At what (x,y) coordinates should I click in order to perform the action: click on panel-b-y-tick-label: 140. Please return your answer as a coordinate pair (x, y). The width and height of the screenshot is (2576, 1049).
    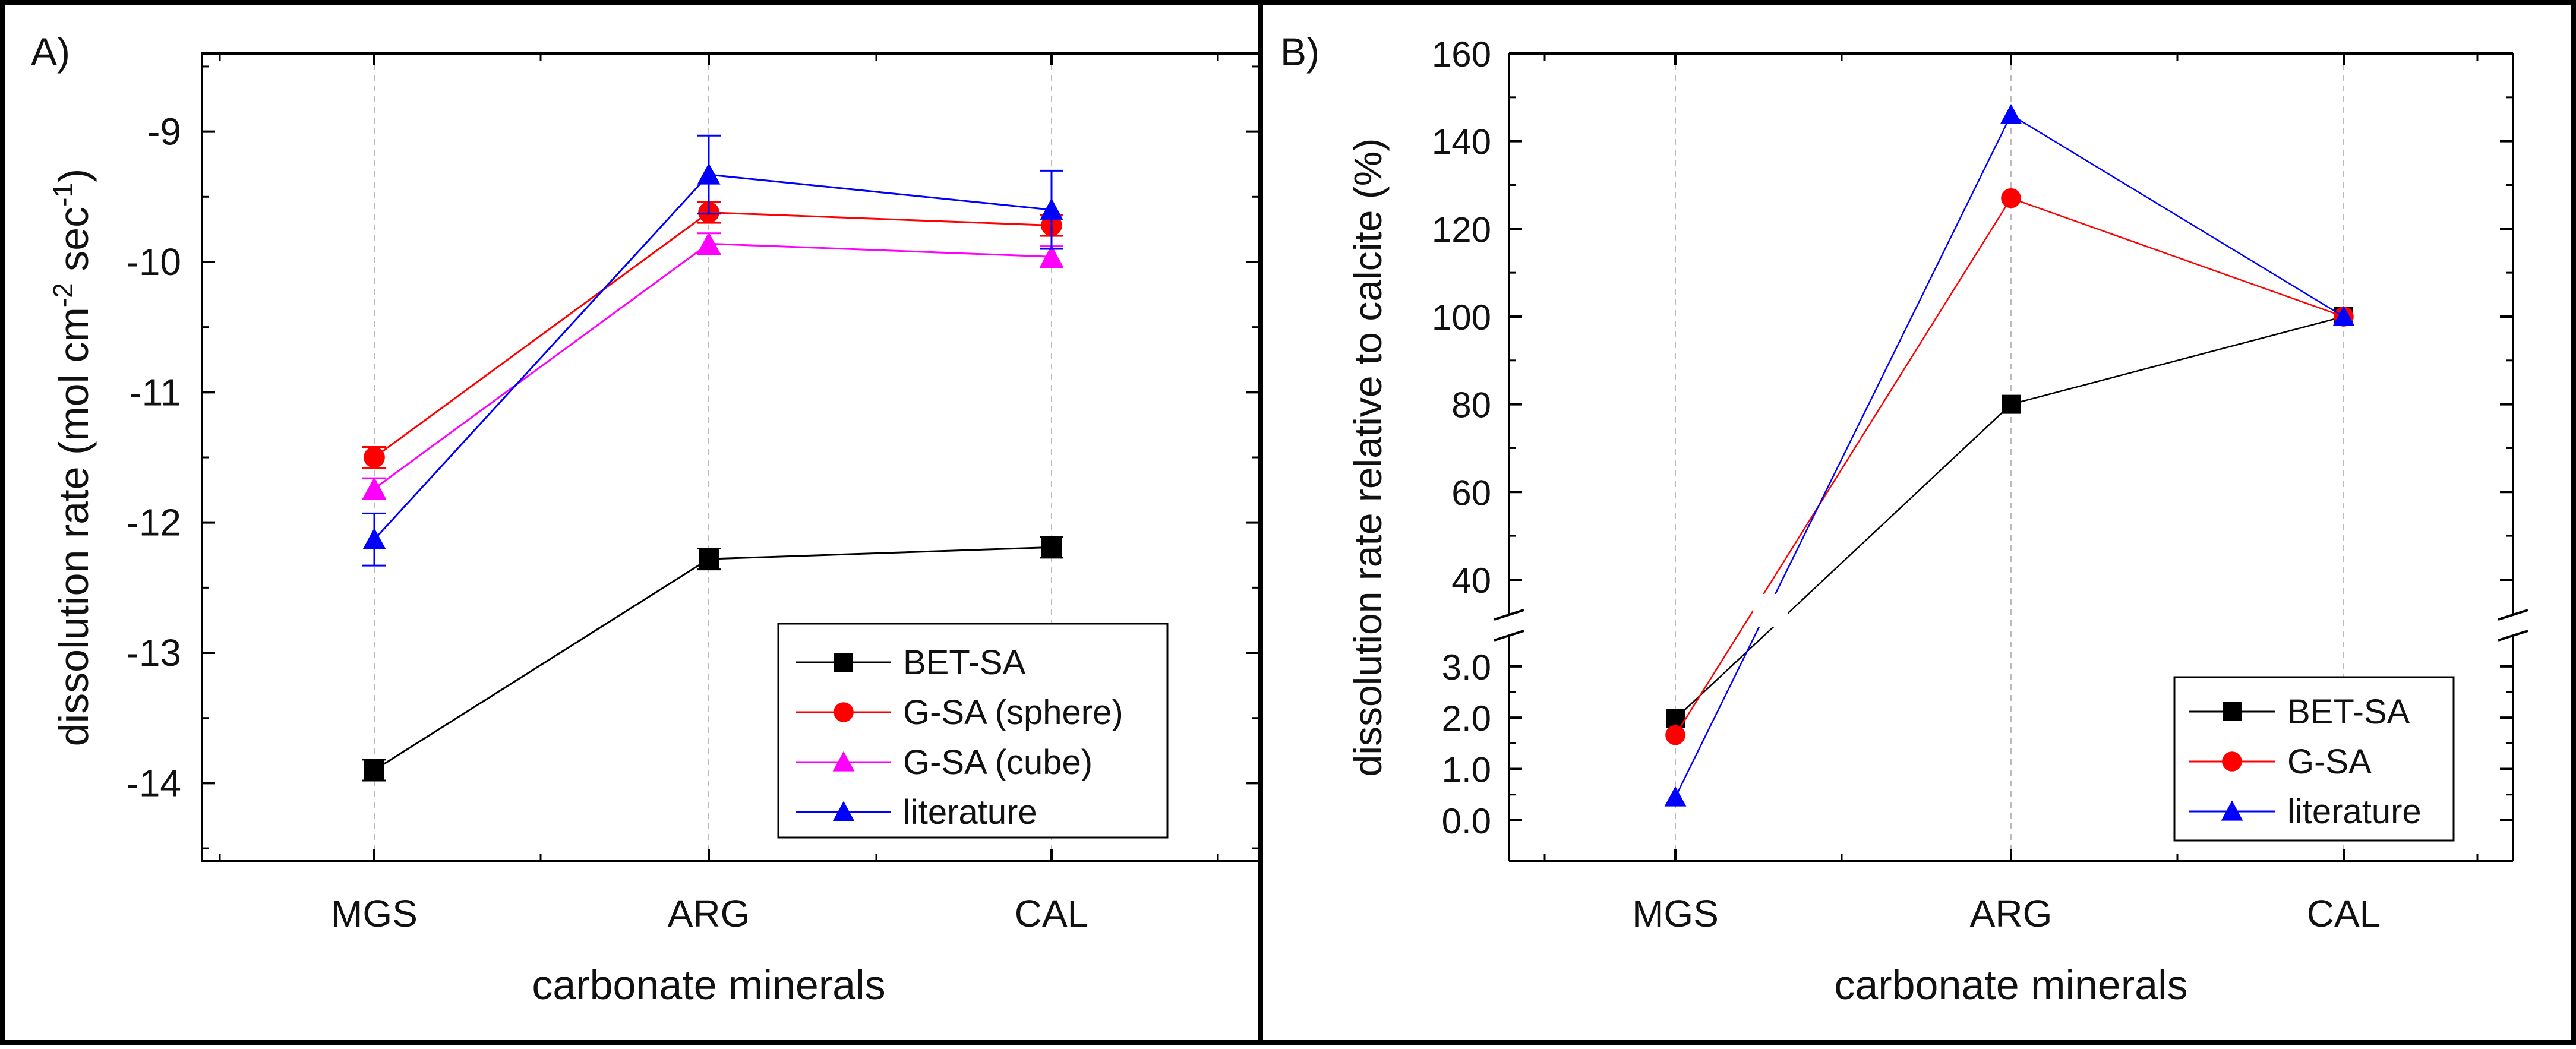
    Looking at the image, I should click on (1461, 142).